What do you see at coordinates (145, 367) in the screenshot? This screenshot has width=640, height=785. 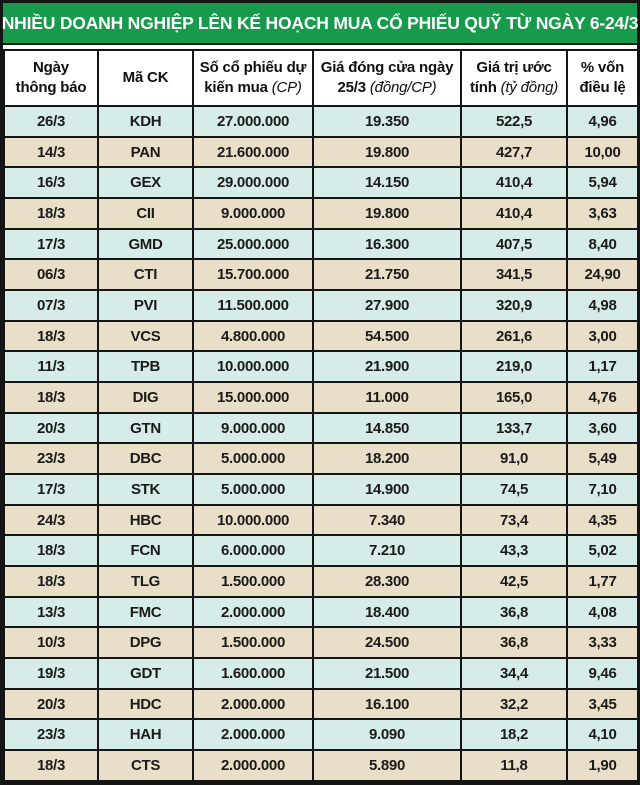 I see `cell-TPB-1: TPB` at bounding box center [145, 367].